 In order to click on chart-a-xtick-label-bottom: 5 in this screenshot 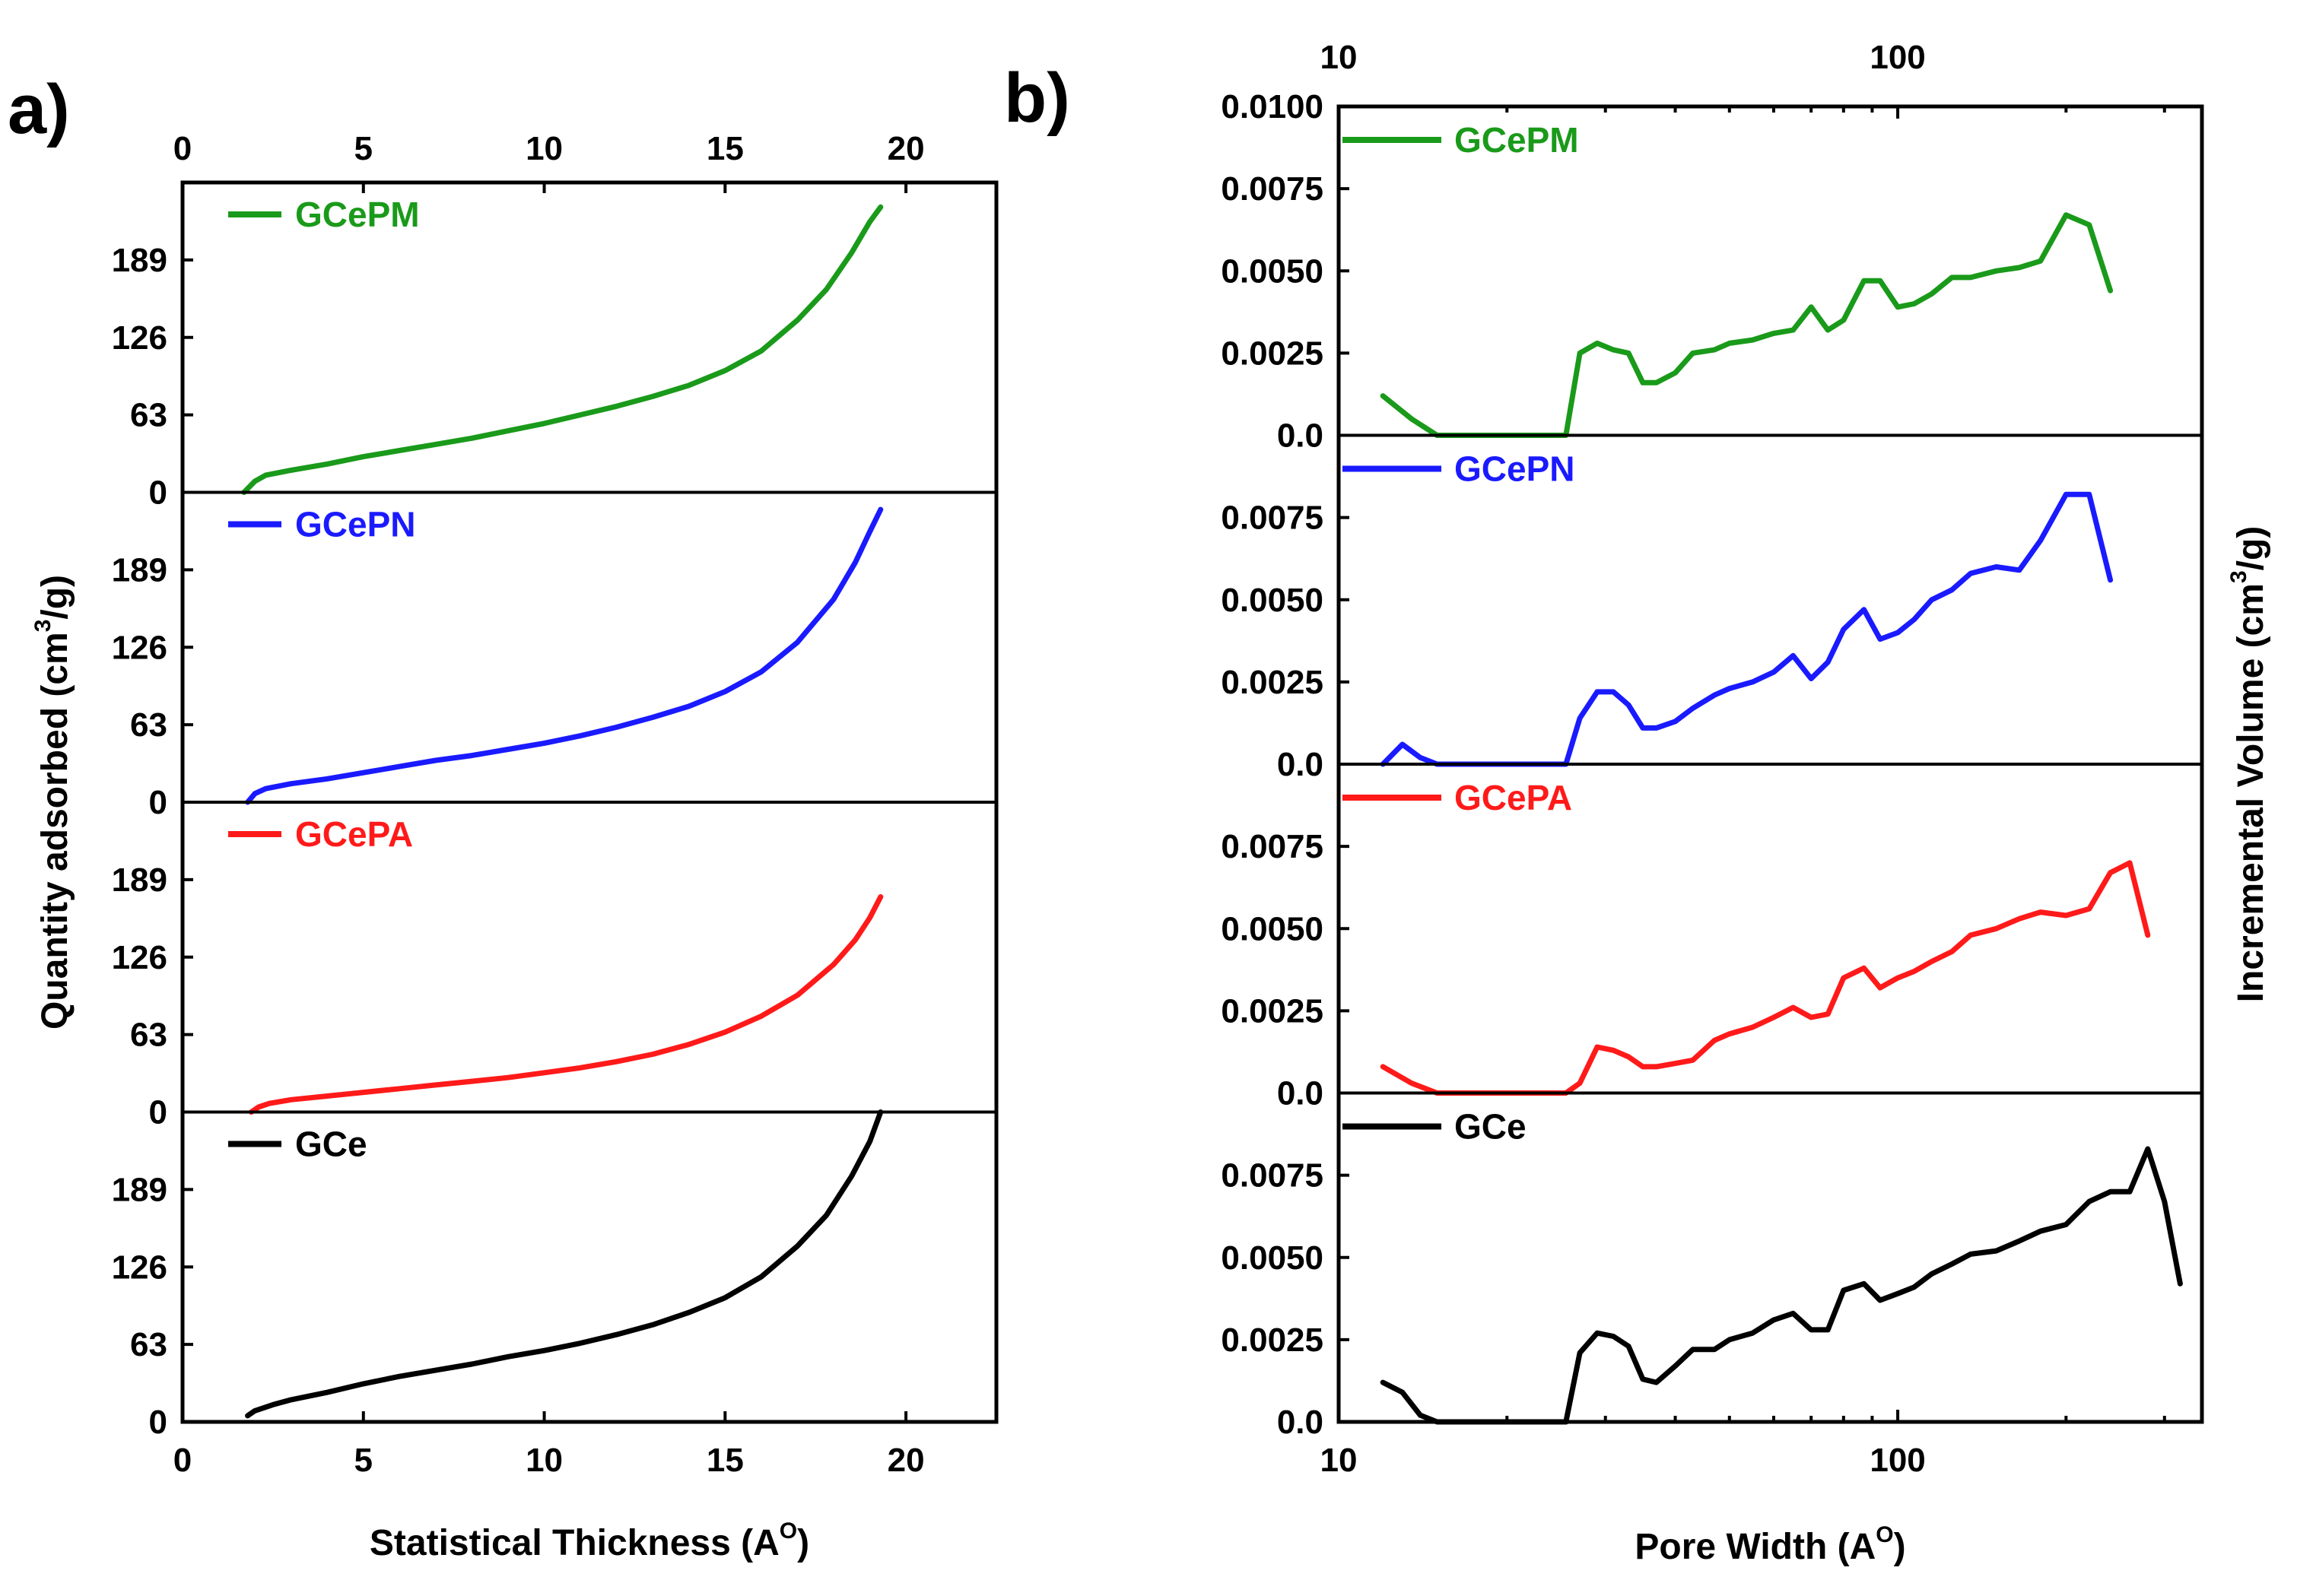, I will do `click(363, 1461)`.